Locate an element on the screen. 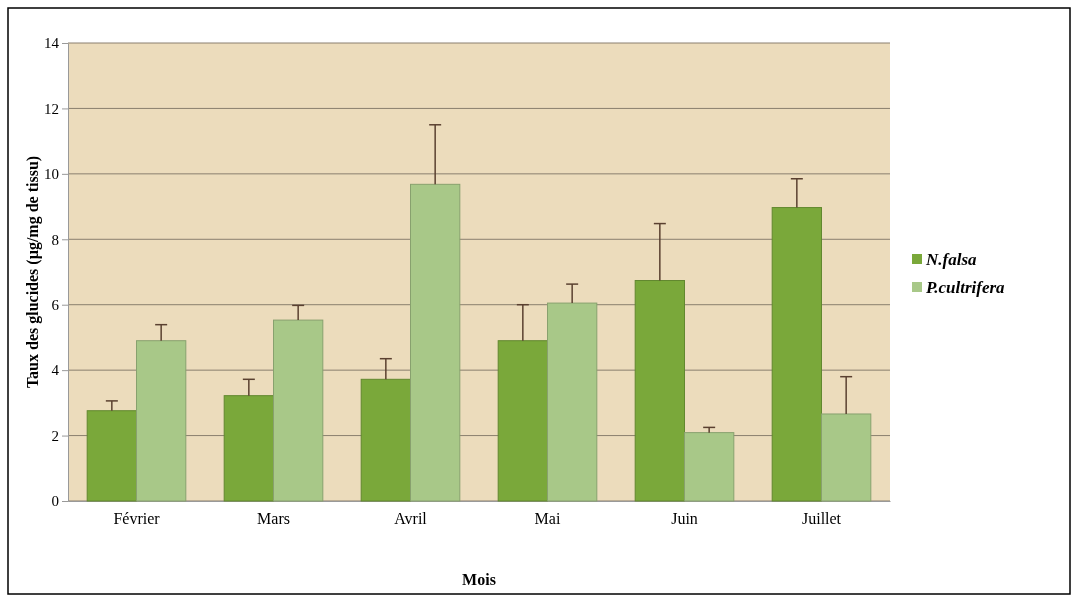  y-tick-label: 0 is located at coordinates (55, 501).